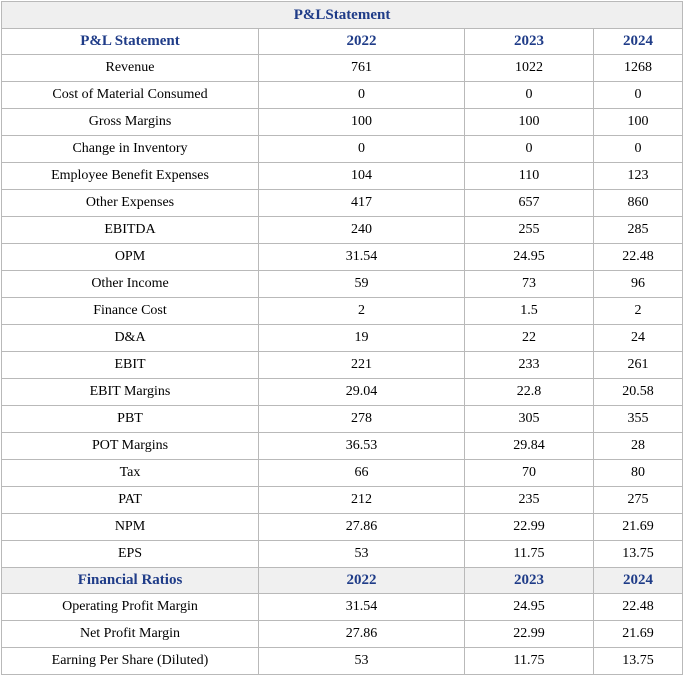 The width and height of the screenshot is (683, 681). I want to click on table-title: P&LStatement, so click(341, 15).